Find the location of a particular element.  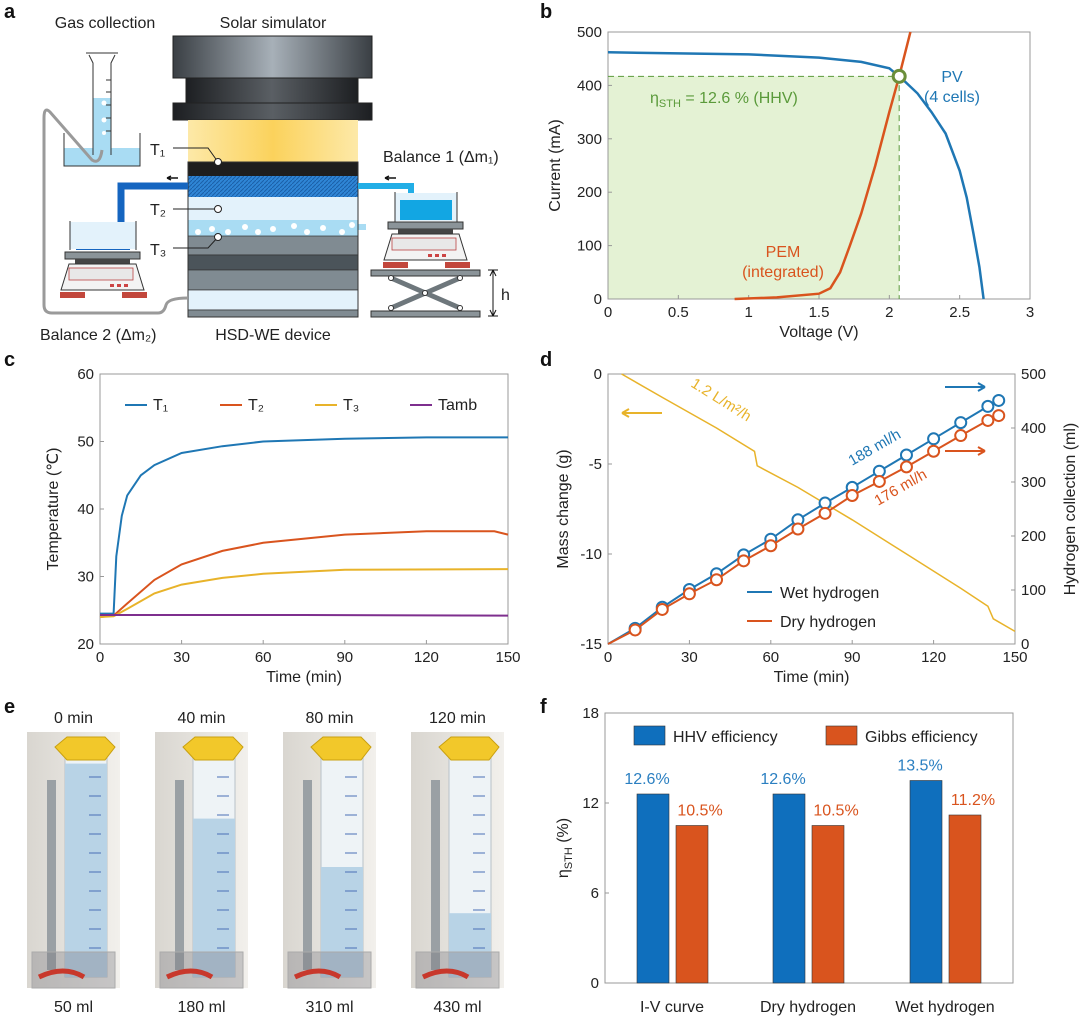

t2-sensor-icon is located at coordinates (218, 209).